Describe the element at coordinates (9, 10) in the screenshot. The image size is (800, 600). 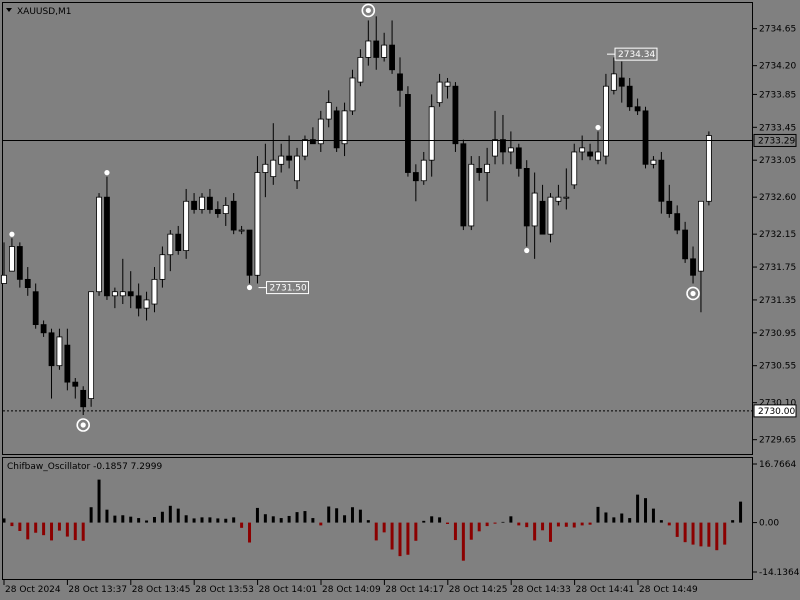
I see `chevron-down-icon` at that location.